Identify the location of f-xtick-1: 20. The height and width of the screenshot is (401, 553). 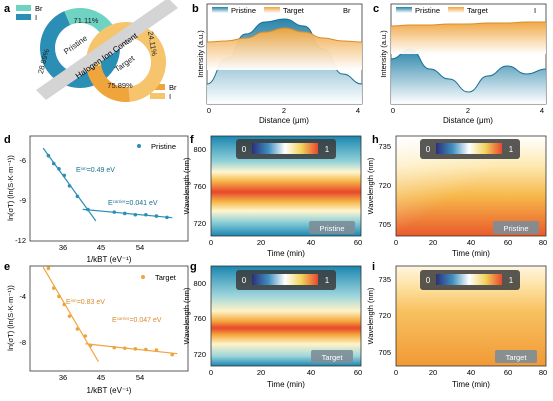
(261, 242).